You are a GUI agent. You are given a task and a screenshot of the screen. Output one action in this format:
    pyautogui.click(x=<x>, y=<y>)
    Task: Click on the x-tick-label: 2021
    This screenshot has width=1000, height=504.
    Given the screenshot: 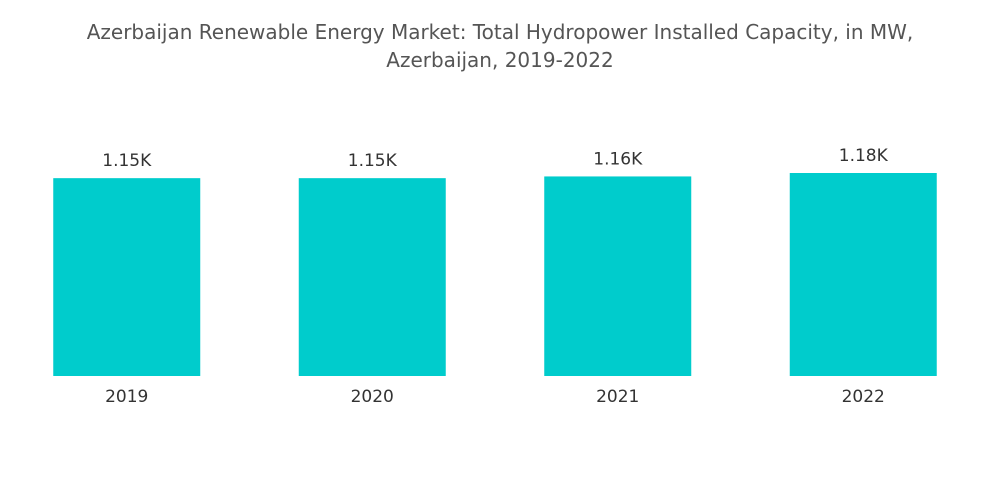 What is the action you would take?
    pyautogui.click(x=617, y=397)
    